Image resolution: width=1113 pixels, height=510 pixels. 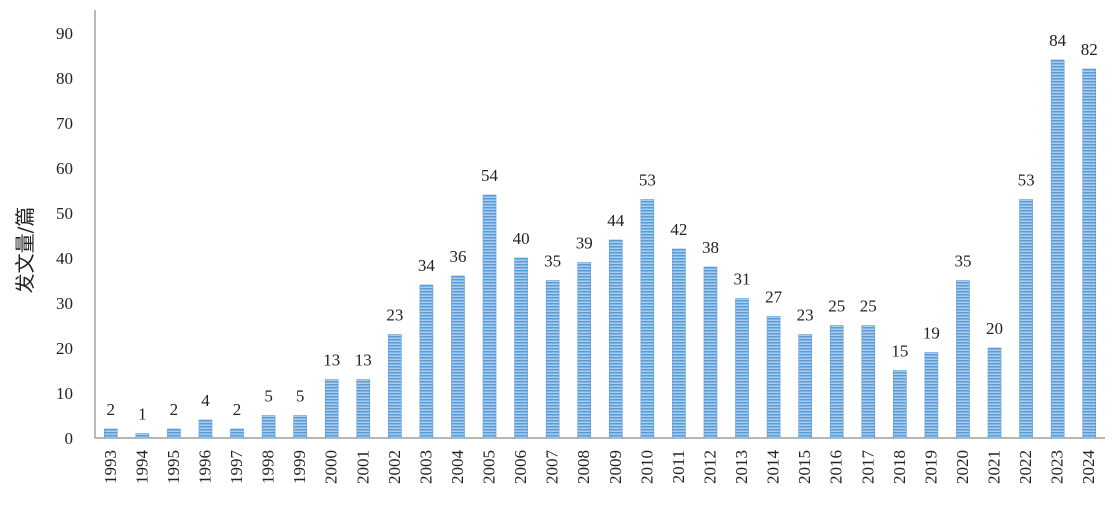 I want to click on data-label-2003: 34, so click(x=427, y=265).